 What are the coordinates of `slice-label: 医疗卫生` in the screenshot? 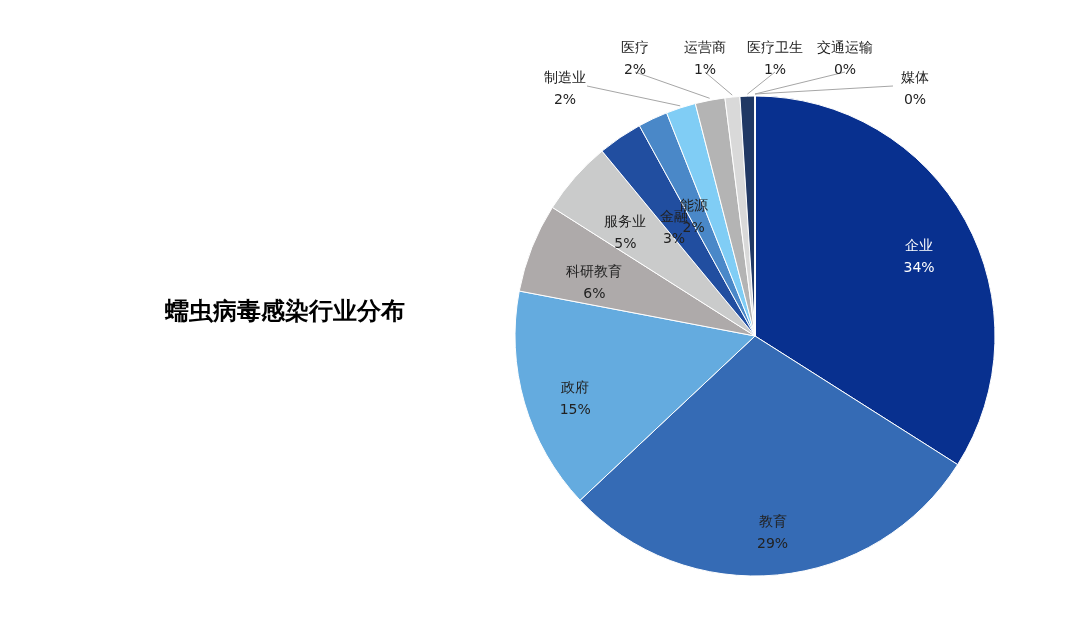 It's located at (775, 47).